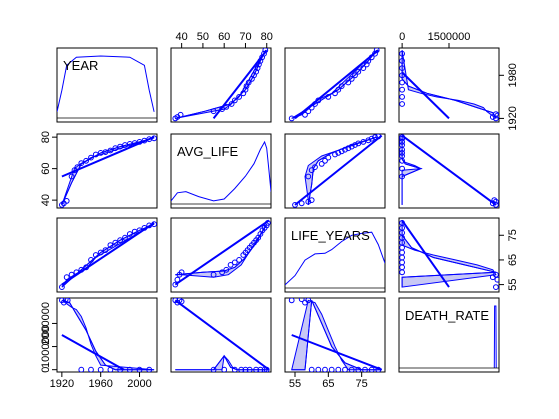  Describe the element at coordinates (449, 335) in the screenshot. I see `panel-frame-death-rate-death-rate` at that location.